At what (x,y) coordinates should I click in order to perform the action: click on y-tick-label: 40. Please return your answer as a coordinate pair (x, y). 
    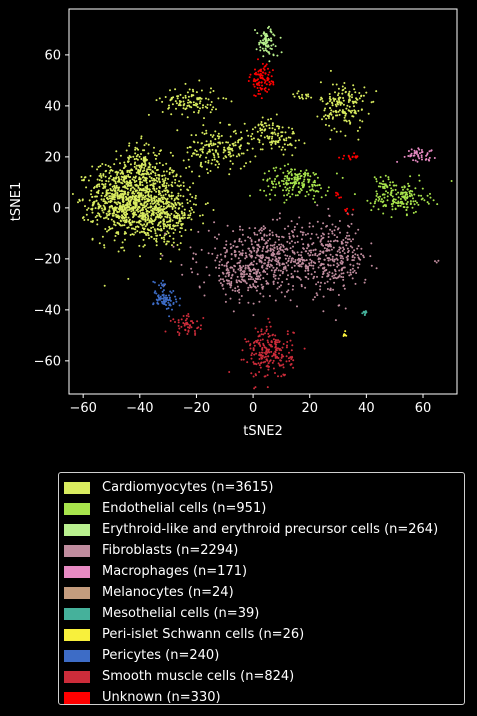
    Looking at the image, I should click on (52, 106).